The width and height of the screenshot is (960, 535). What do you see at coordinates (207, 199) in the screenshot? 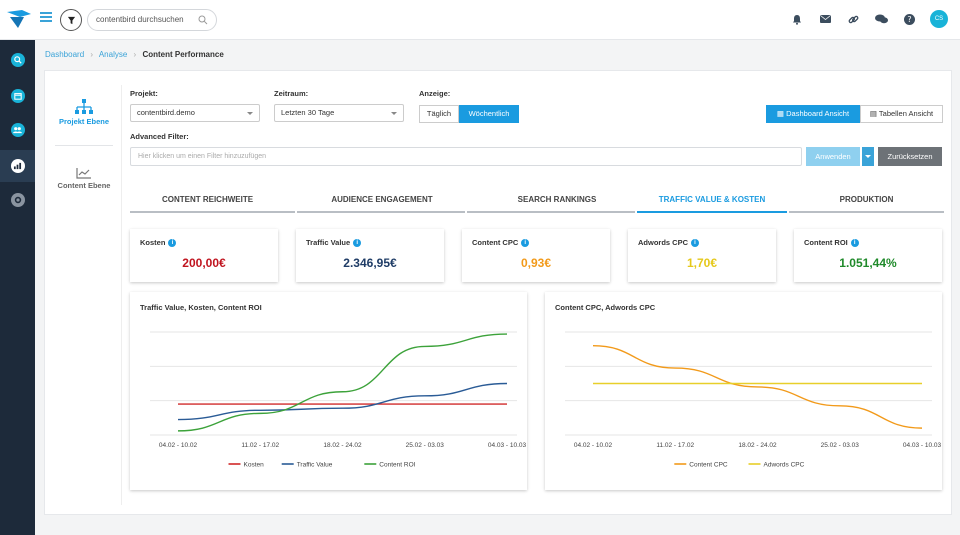
I see `tab-content-reichweite: CONTENT REICHWEITE` at bounding box center [207, 199].